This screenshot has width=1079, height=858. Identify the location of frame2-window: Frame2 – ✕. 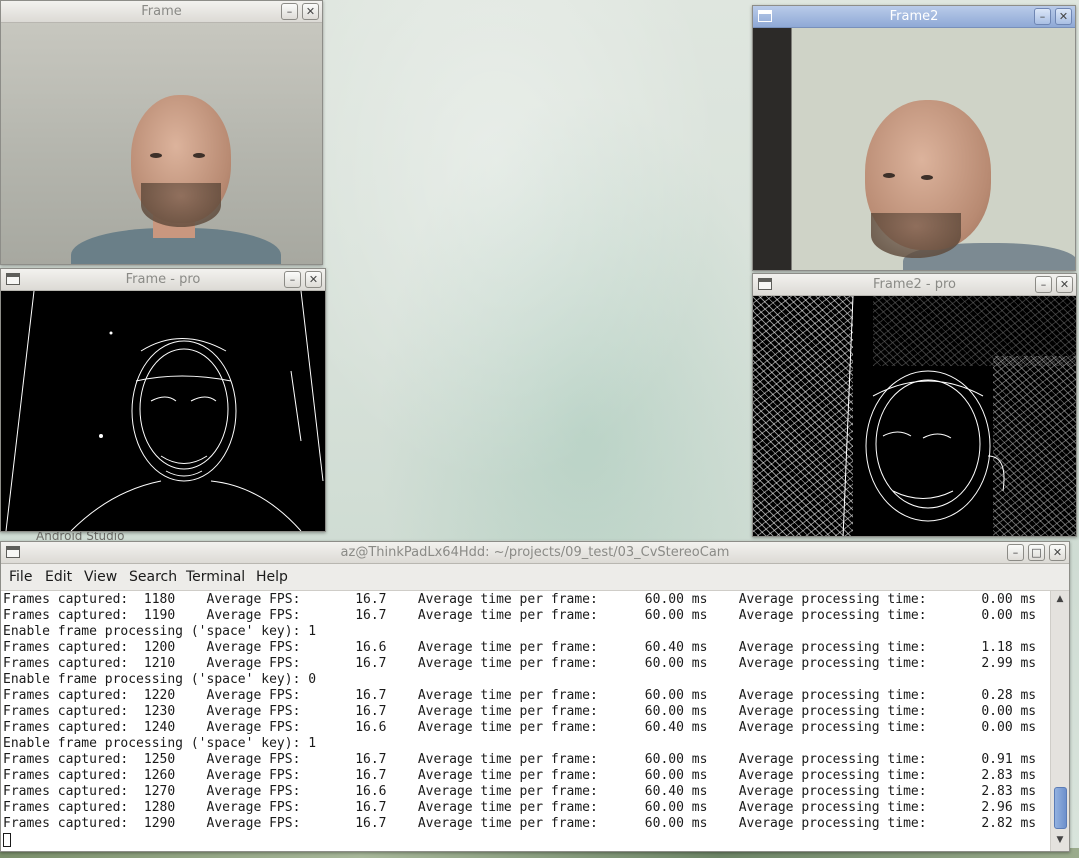
(914, 138).